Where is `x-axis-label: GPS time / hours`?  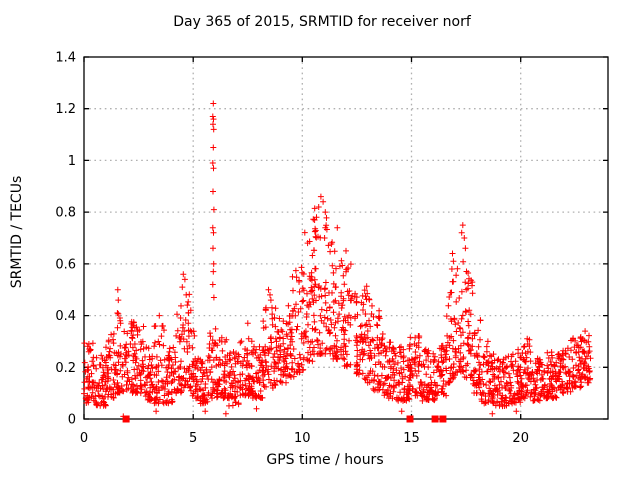
x-axis-label: GPS time / hours is located at coordinates (324, 460).